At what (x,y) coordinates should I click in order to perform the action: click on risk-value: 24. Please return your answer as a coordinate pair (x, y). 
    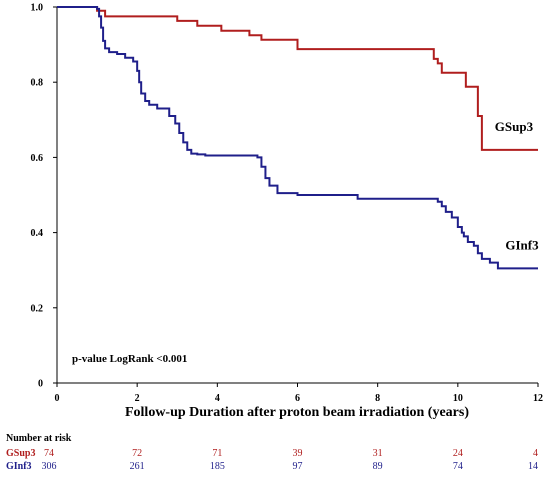
    Looking at the image, I should click on (458, 453).